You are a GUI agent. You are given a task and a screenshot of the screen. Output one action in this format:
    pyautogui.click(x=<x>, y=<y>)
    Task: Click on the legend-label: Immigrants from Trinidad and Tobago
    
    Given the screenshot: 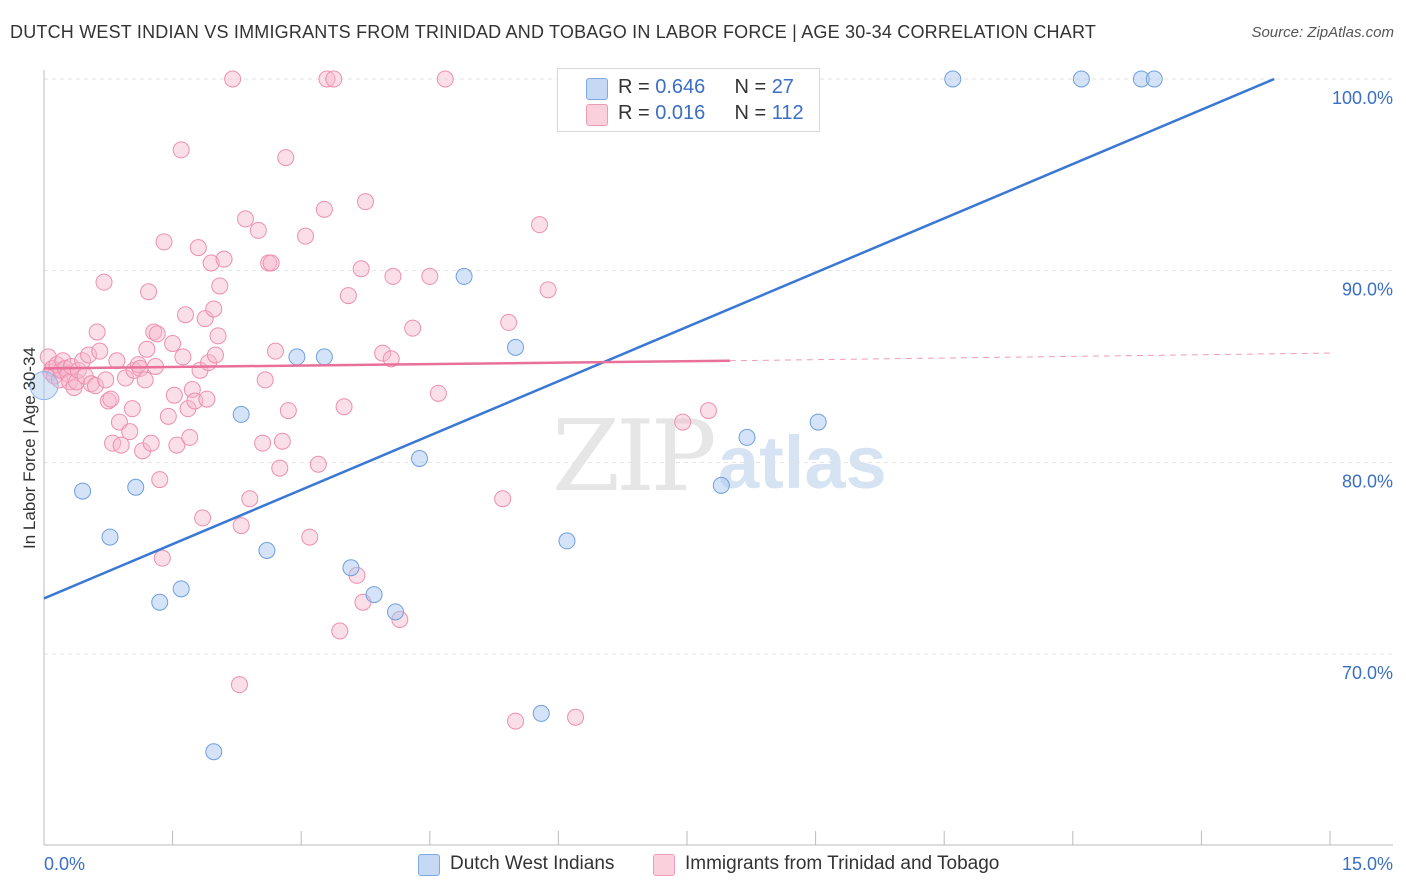 What is the action you would take?
    pyautogui.click(x=842, y=863)
    